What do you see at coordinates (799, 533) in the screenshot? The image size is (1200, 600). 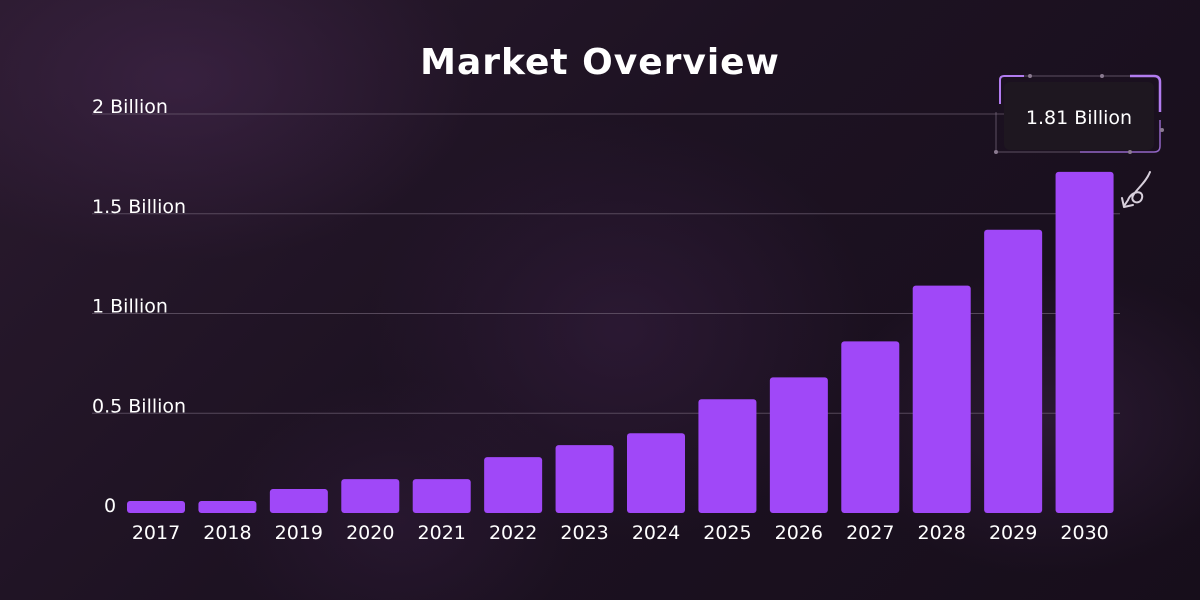 I see `x-tick-label: 2026` at bounding box center [799, 533].